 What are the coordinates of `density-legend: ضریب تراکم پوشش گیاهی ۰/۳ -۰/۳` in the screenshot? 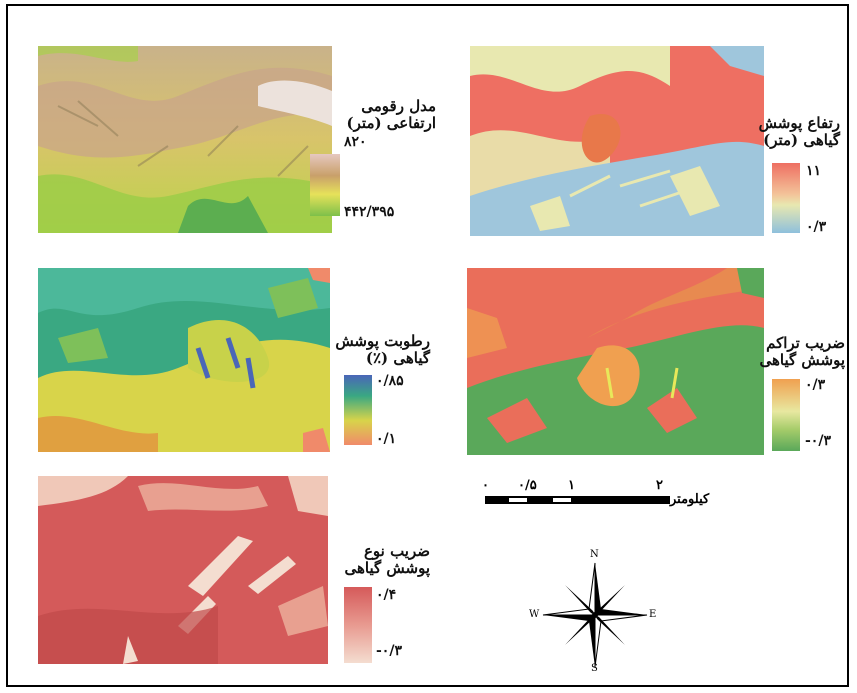 It's located at (791, 397).